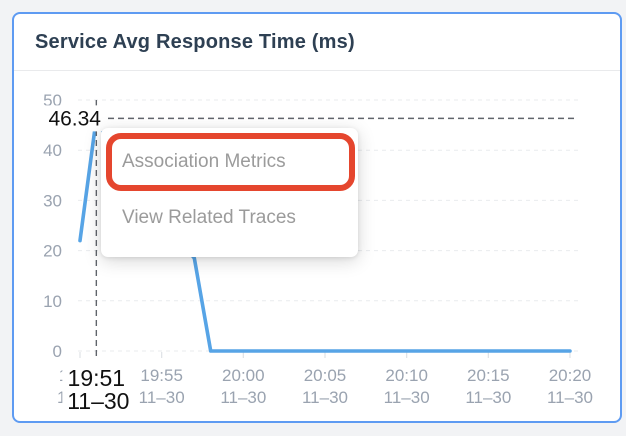  I want to click on menu-item-association-metrics: Association Metrics, so click(204, 161).